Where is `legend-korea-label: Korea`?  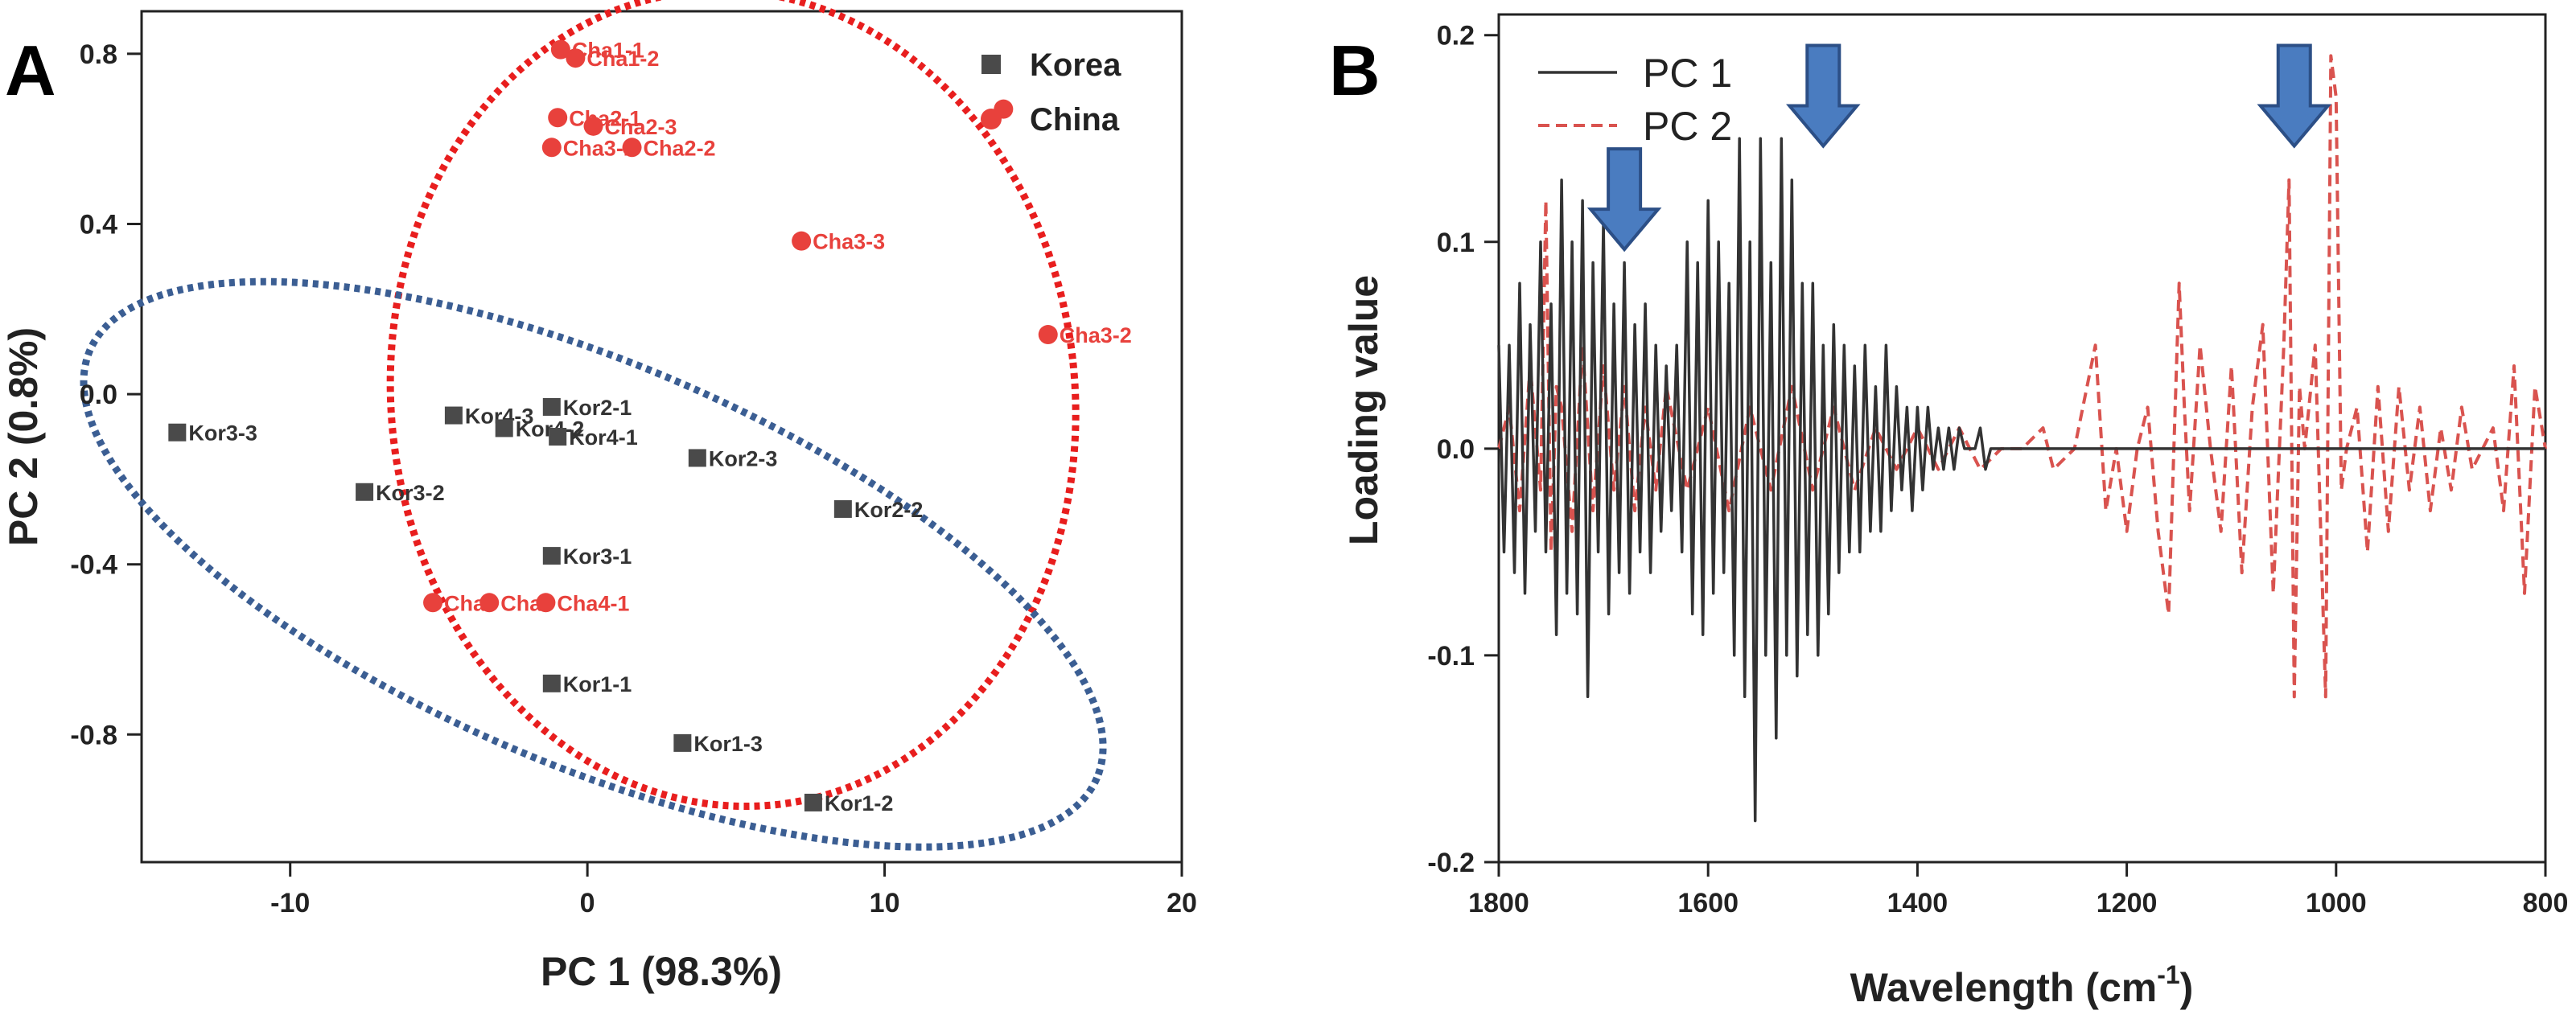 legend-korea-label: Korea is located at coordinates (1075, 65).